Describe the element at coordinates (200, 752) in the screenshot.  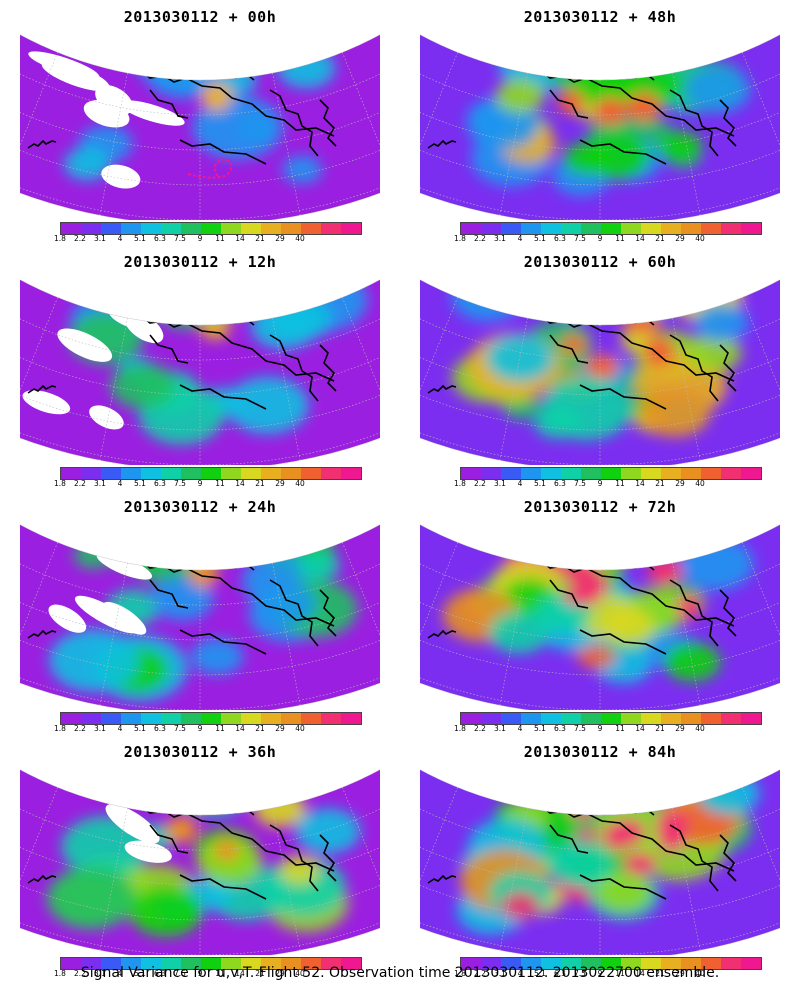
I see `panel-title: 2013030112 + 36h` at that location.